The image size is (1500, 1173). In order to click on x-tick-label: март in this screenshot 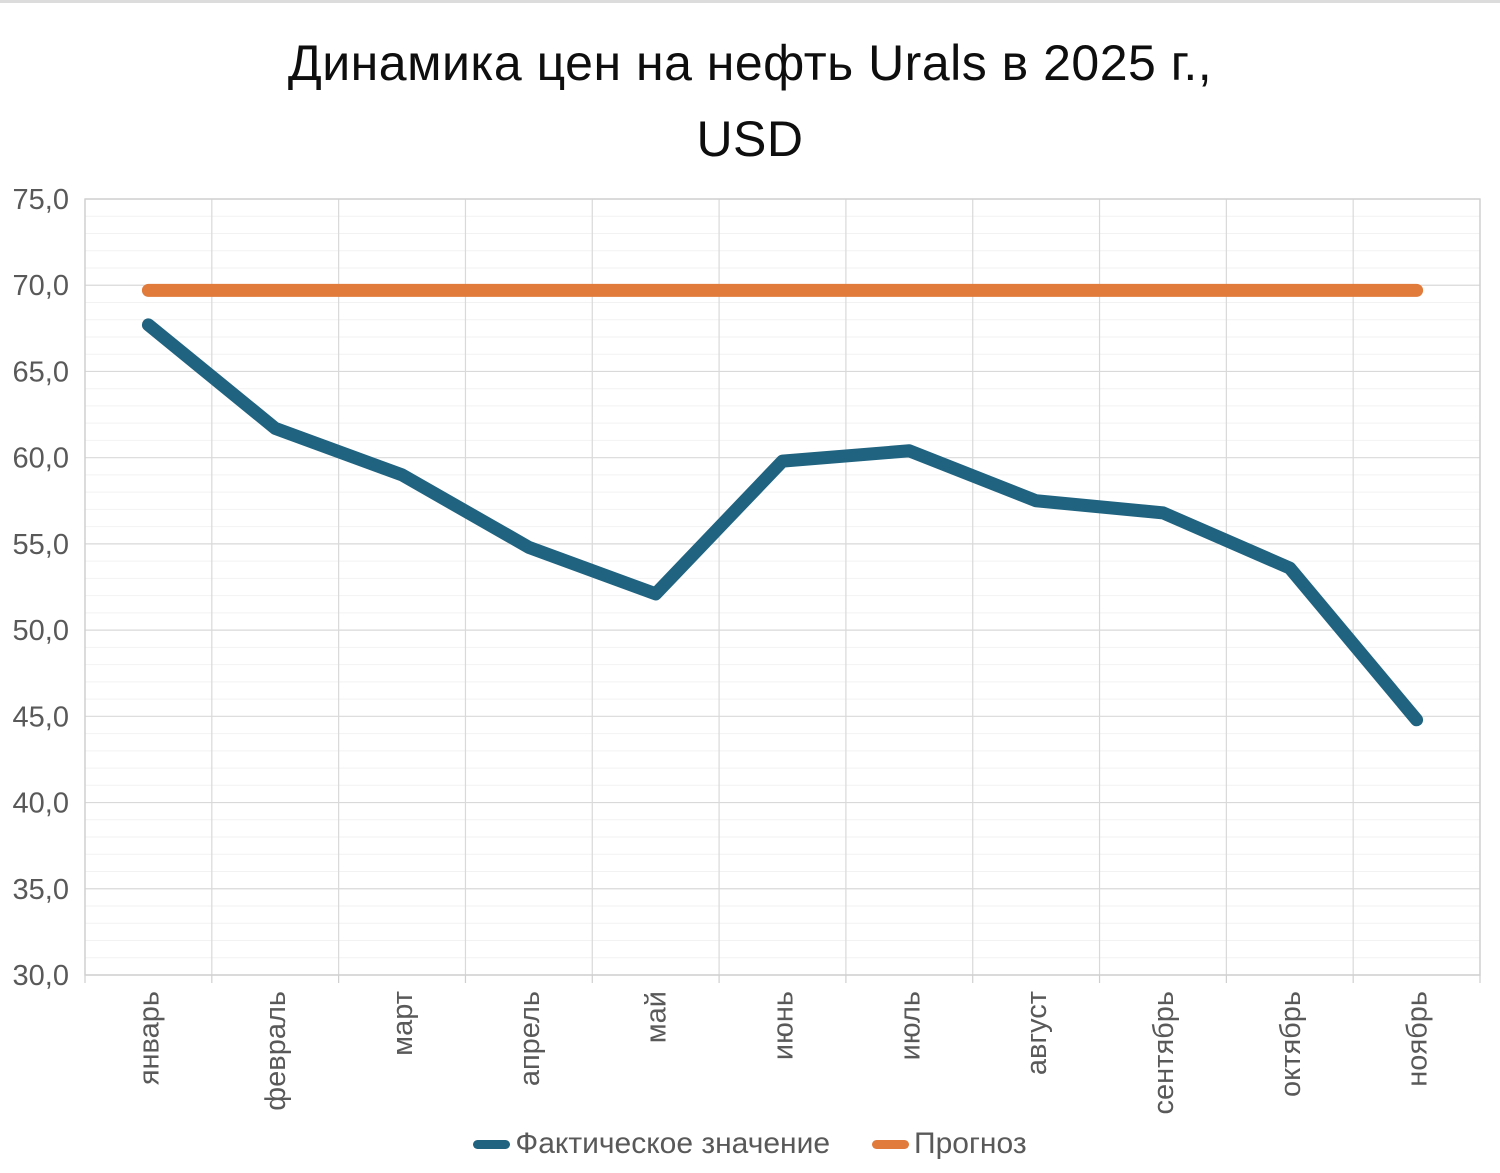, I will do `click(403, 1023)`.